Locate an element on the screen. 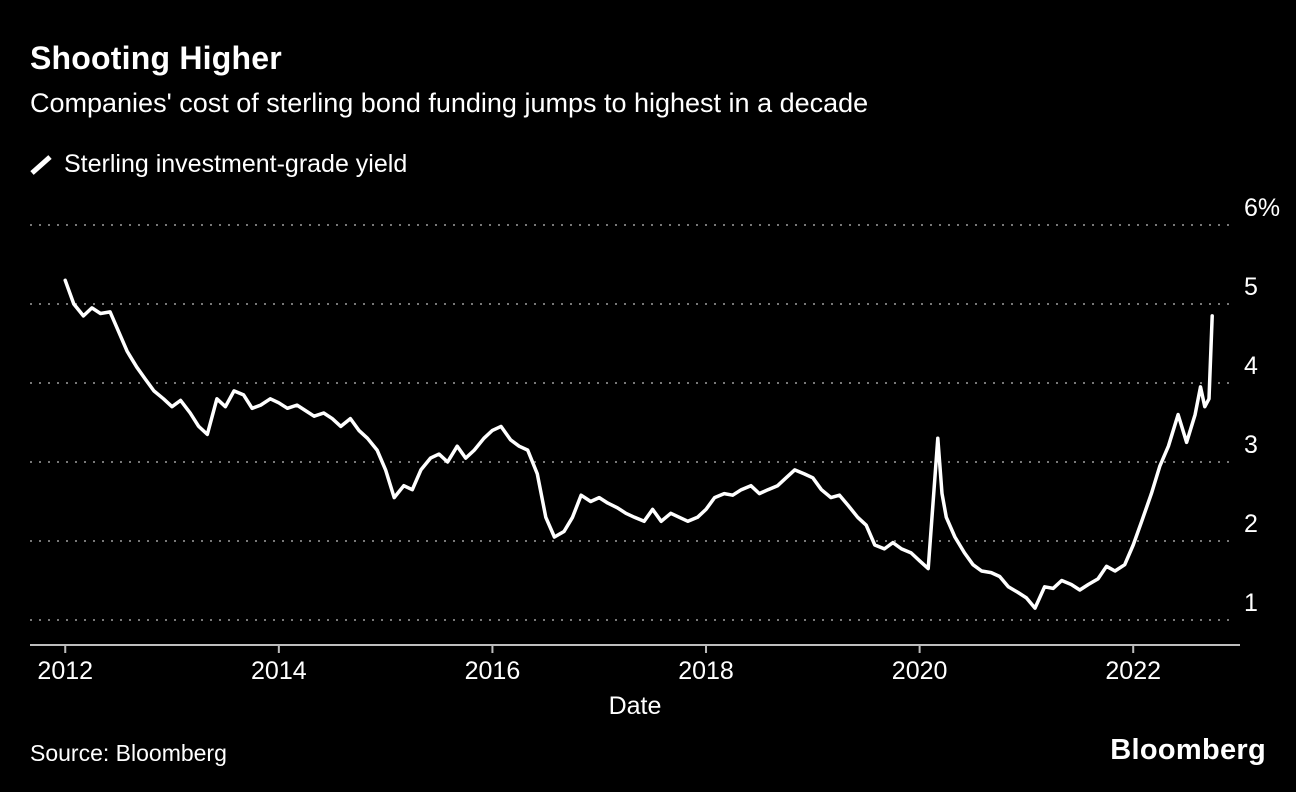  x-tick-label: 2014 is located at coordinates (279, 671).